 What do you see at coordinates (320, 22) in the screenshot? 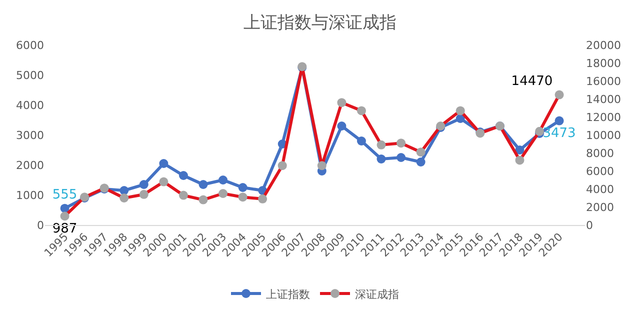
I see `chart-title: 上证指数与深证成指` at bounding box center [320, 22].